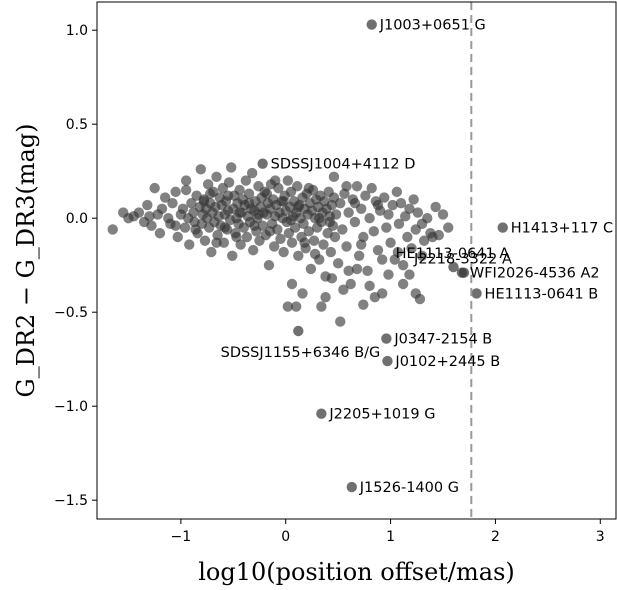 The width and height of the screenshot is (617, 590). I want to click on x-tick-label: −1, so click(181, 537).